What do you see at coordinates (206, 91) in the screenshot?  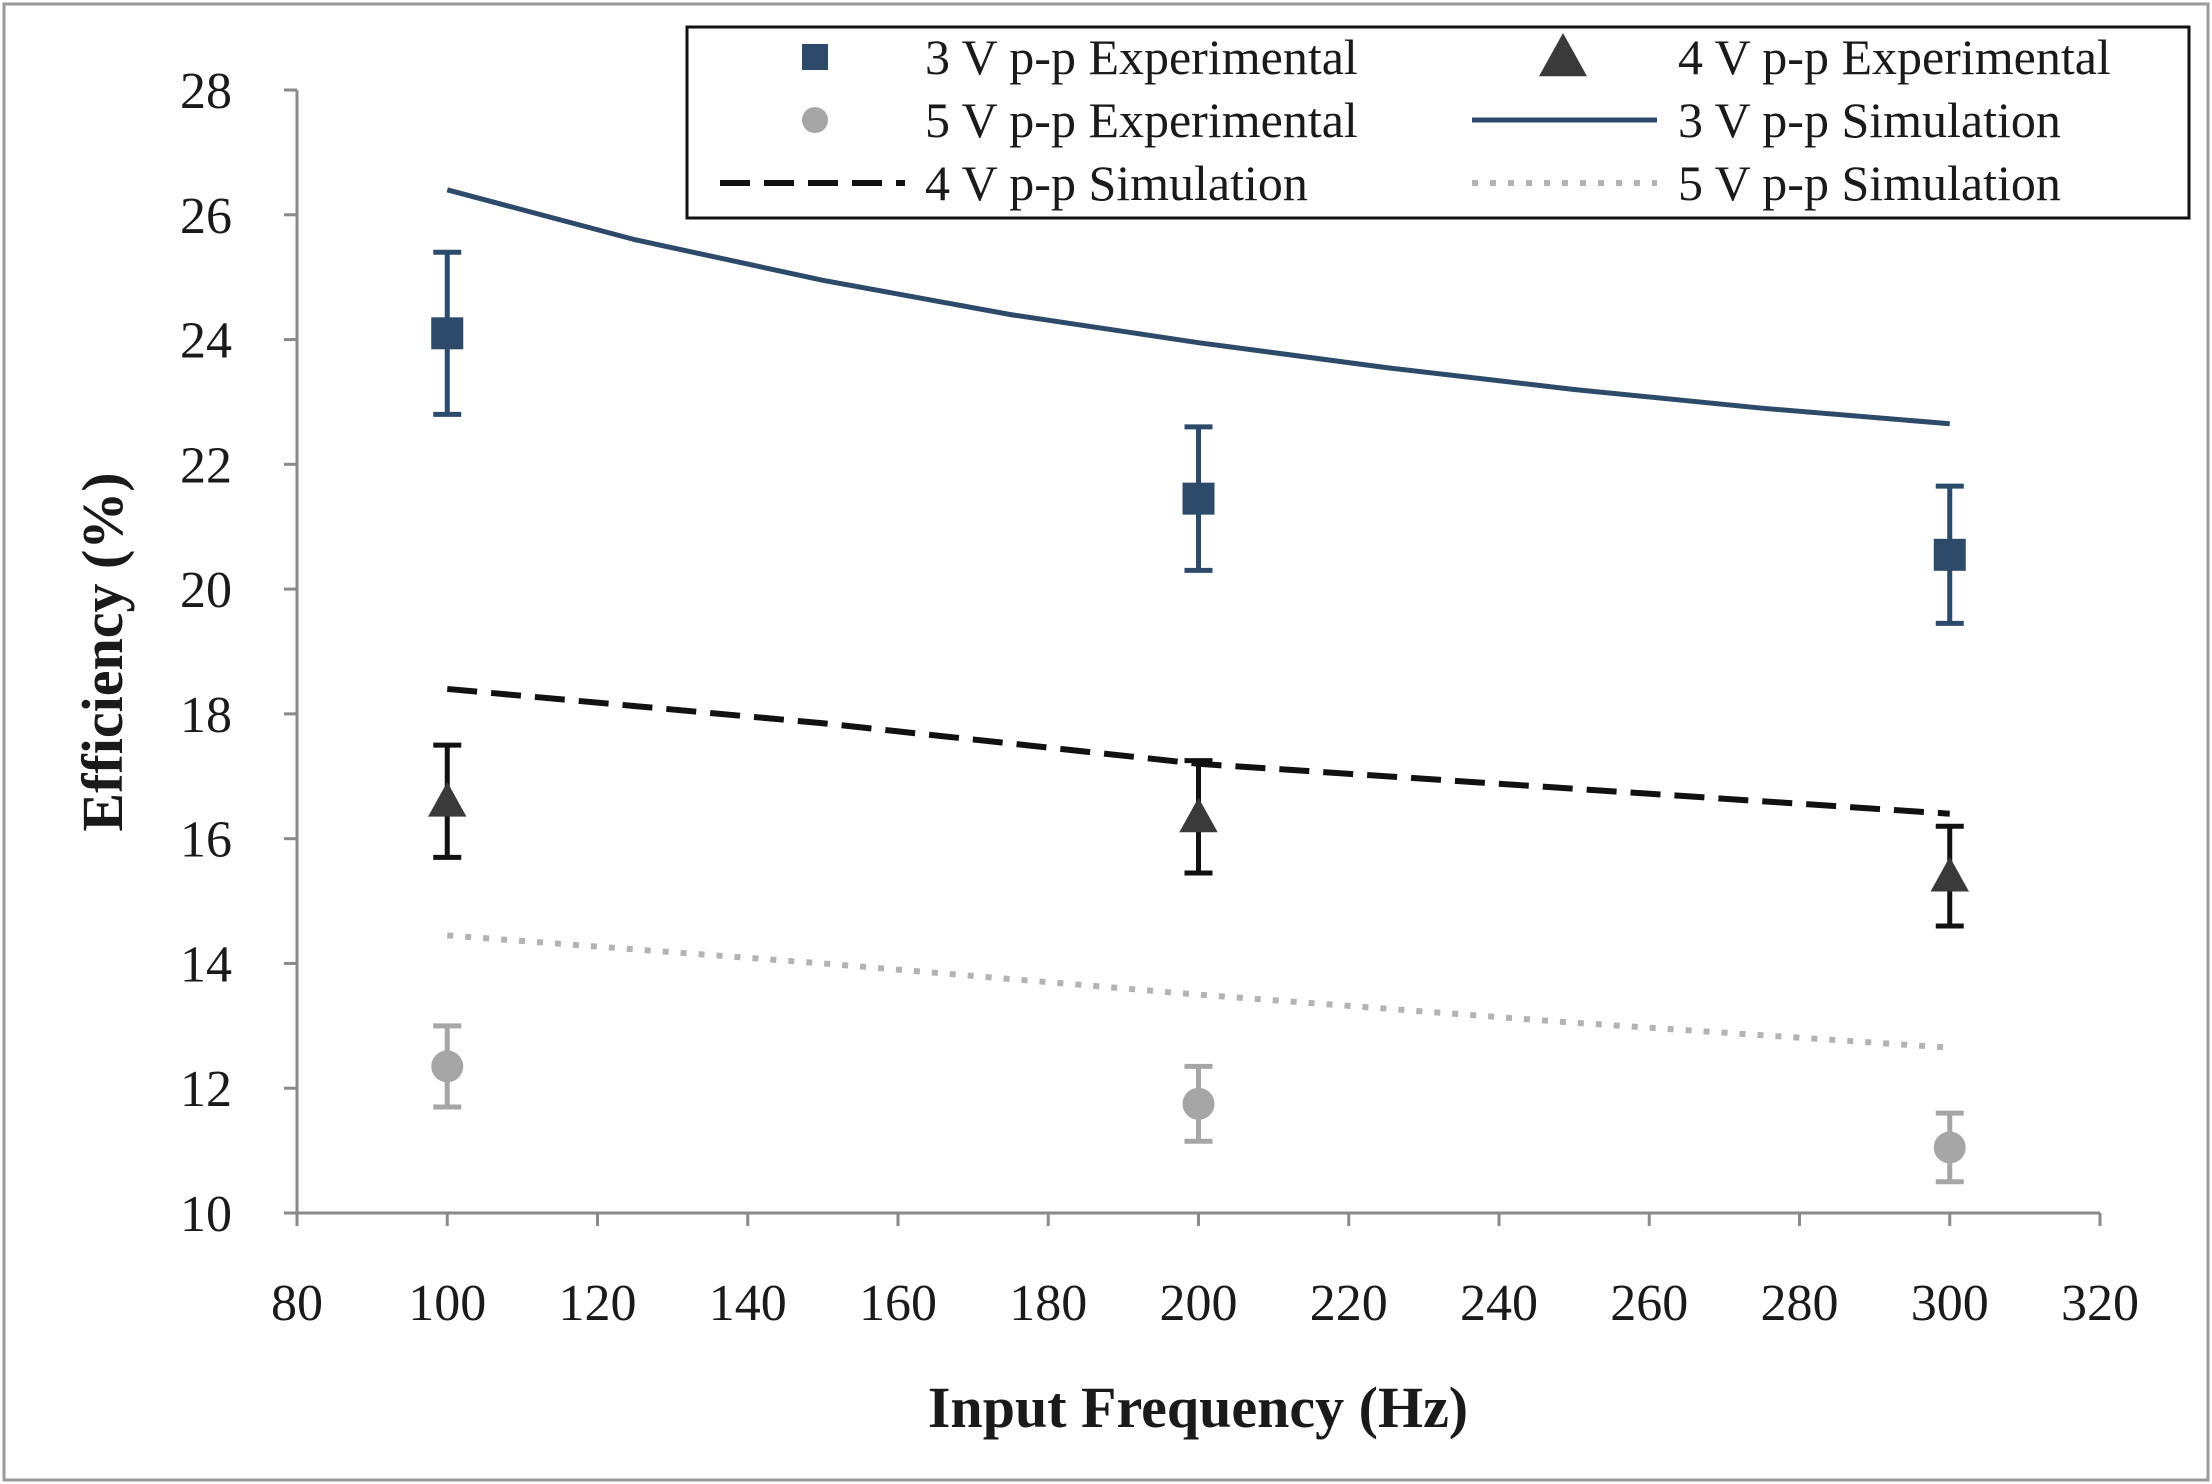 I see `y-tick-label: 28` at bounding box center [206, 91].